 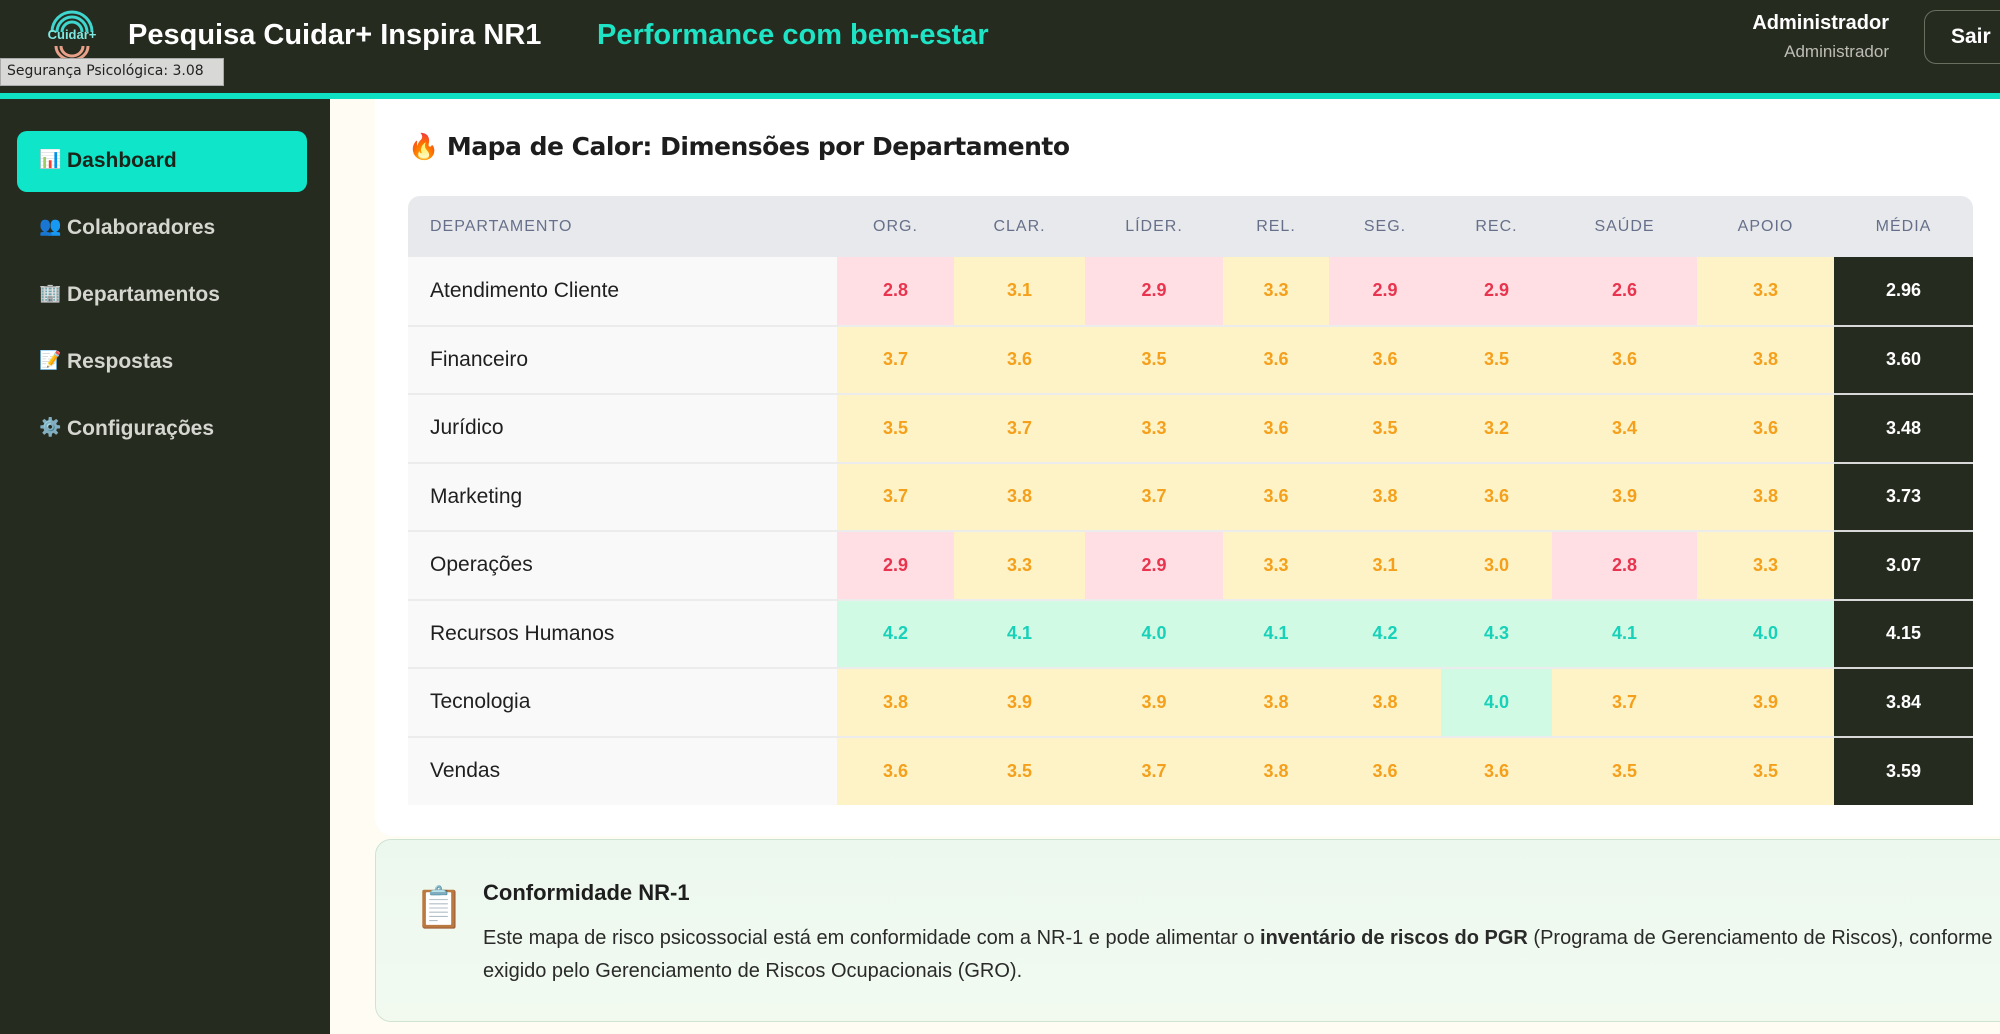 I want to click on table-row: Marketing 3.7 3.8 3.7 3.6 3.8 3.6 3.9 3.8 3.73, so click(x=1190, y=497).